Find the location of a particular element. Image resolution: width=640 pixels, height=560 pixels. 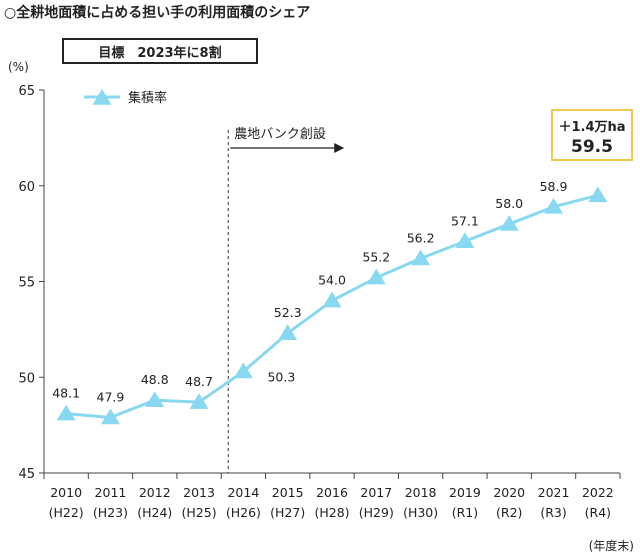

x-tick-label: 2010 is located at coordinates (66, 492).